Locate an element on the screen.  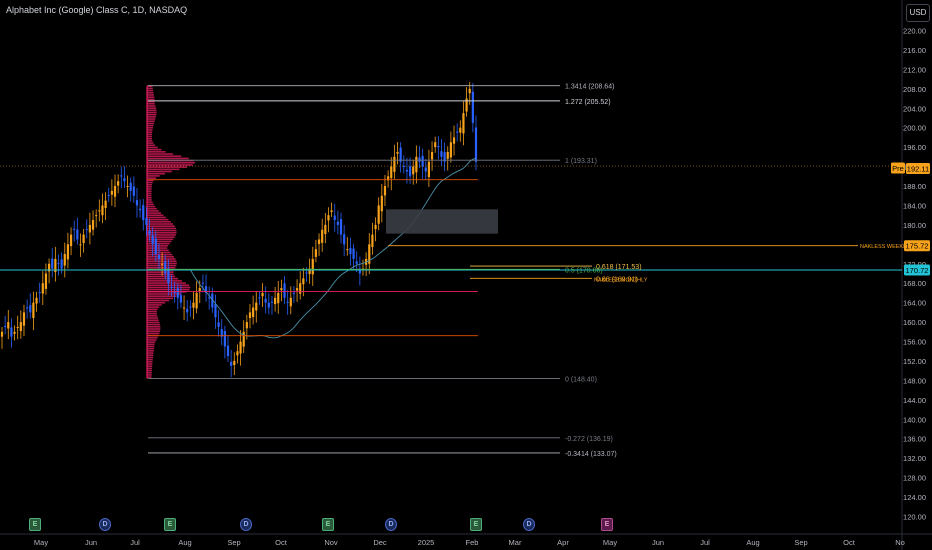
fib-level-label: 0 (148.40) is located at coordinates (581, 379).